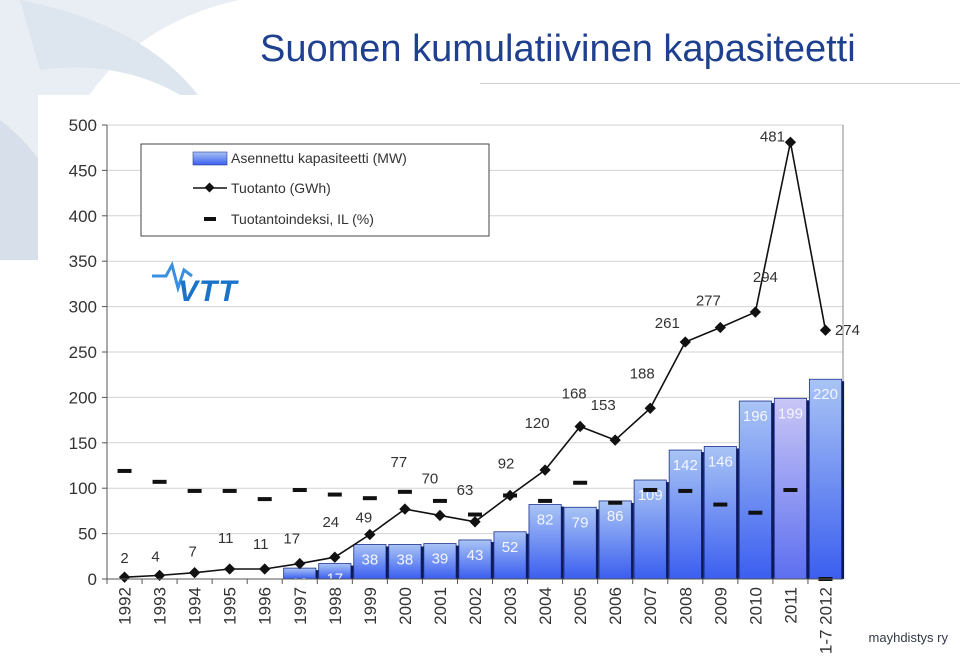 The height and width of the screenshot is (665, 960). I want to click on legend-label-index: Tuotantoindeksi, IL (%), so click(302, 219).